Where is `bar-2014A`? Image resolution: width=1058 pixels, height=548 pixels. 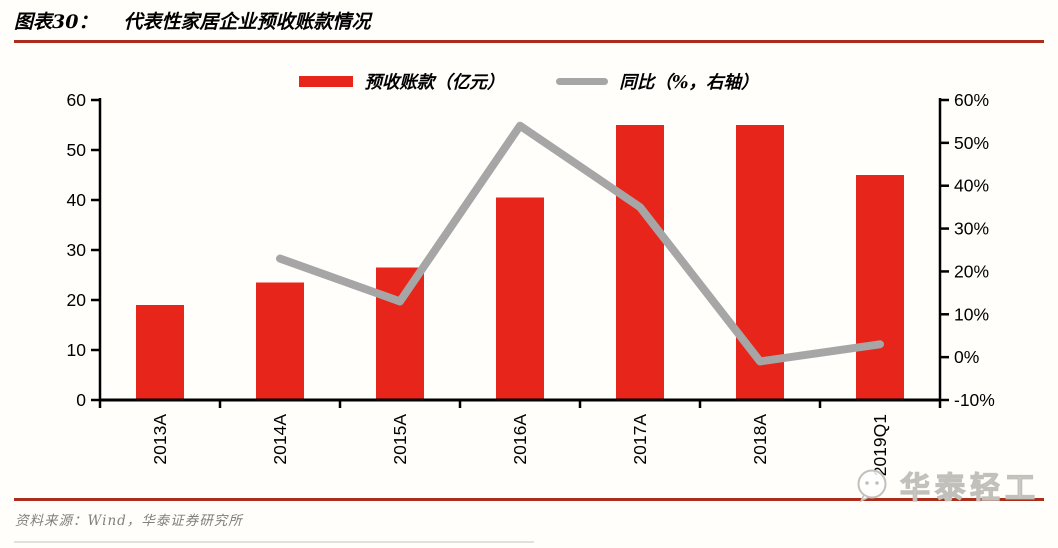 bar-2014A is located at coordinates (280, 341).